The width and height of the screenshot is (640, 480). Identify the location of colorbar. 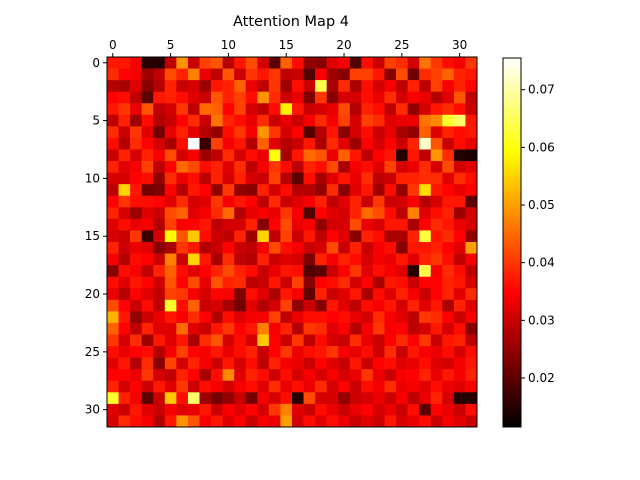
(512, 242).